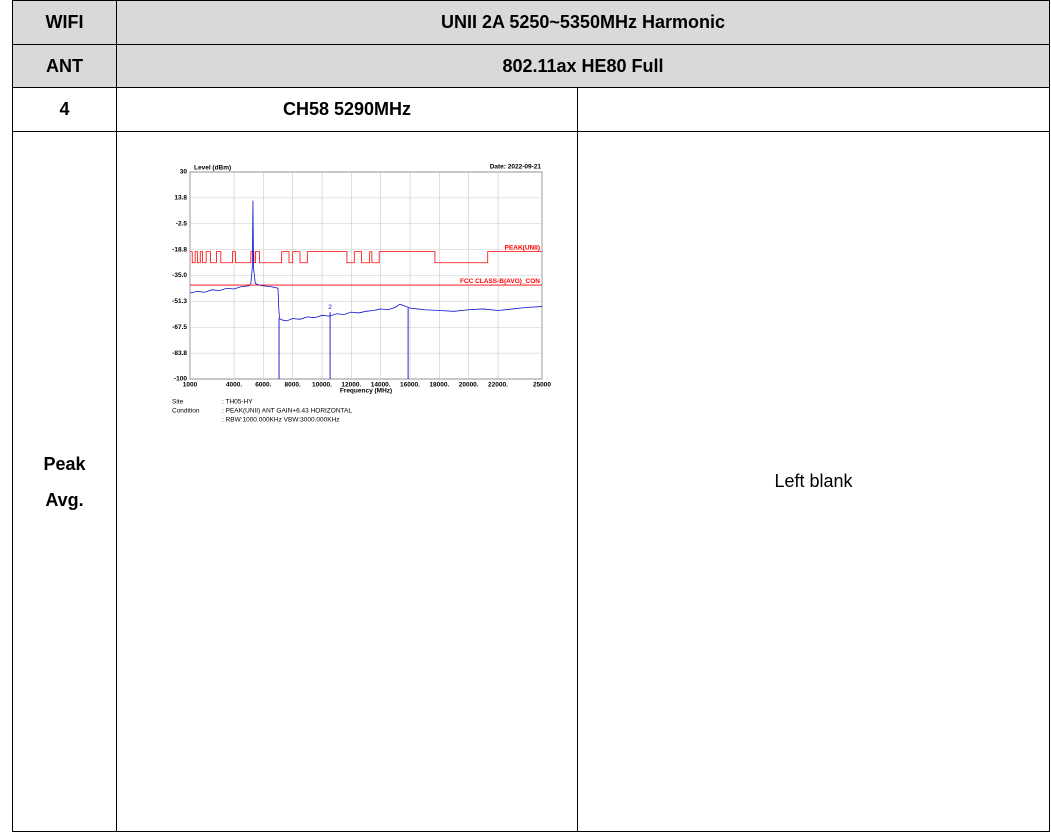 The height and width of the screenshot is (832, 1051). Describe the element at coordinates (522, 247) in the screenshot. I see `series-label: PEAK(UNII)` at that location.